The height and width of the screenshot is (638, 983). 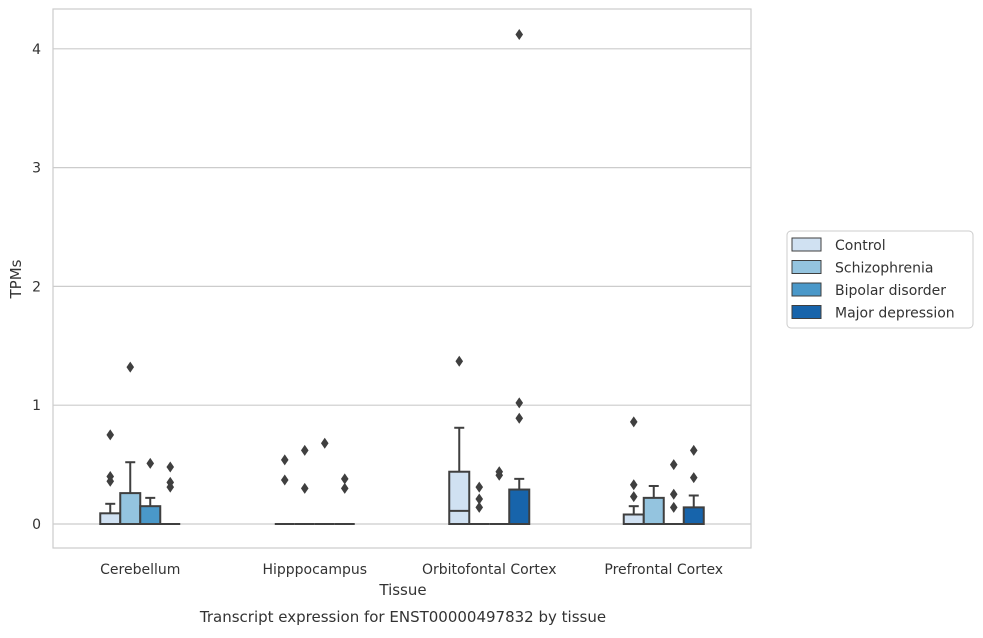 What do you see at coordinates (36, 525) in the screenshot?
I see `y-tick-label: 0` at bounding box center [36, 525].